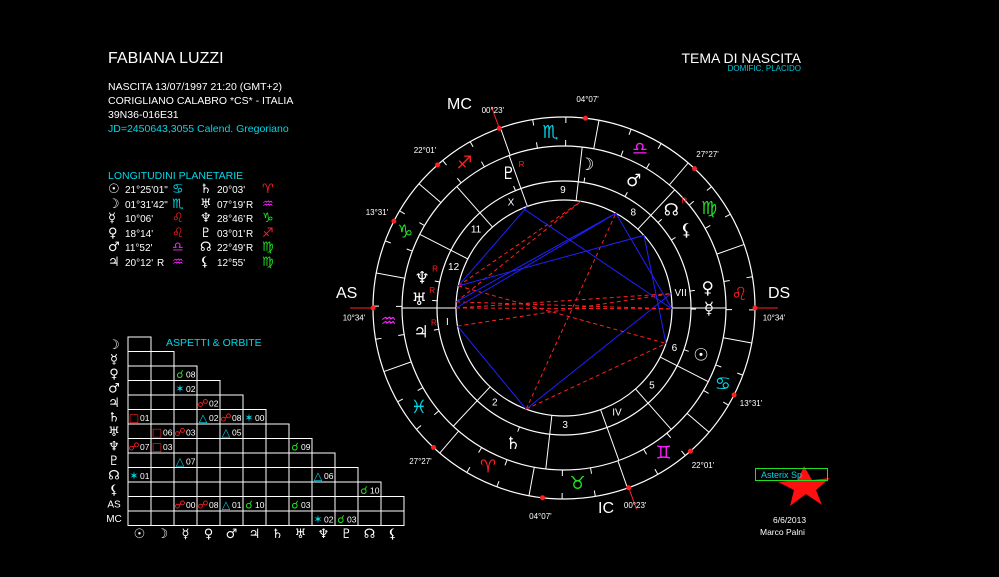 The image size is (999, 577). What do you see at coordinates (459, 104) in the screenshot?
I see `midheaven-label: MC` at bounding box center [459, 104].